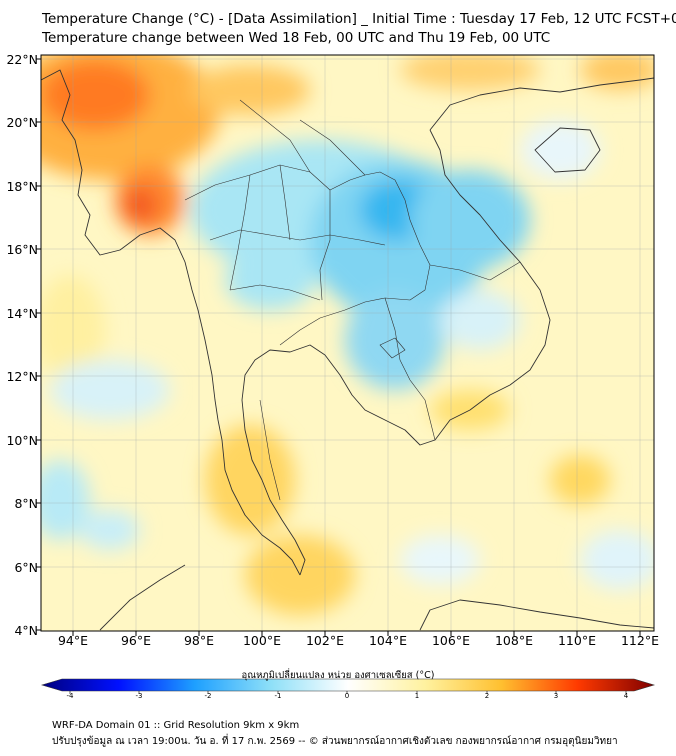 The image size is (676, 756). Describe the element at coordinates (639, 640) in the screenshot. I see `lon-label: 112°E` at that location.